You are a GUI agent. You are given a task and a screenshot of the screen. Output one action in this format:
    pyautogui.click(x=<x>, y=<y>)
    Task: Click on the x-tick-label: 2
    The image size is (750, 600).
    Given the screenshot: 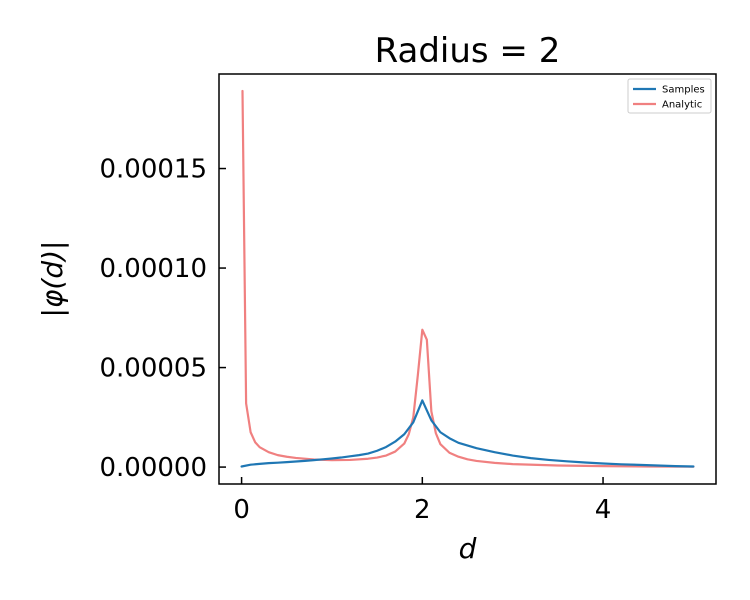 What is the action you would take?
    pyautogui.click(x=422, y=510)
    